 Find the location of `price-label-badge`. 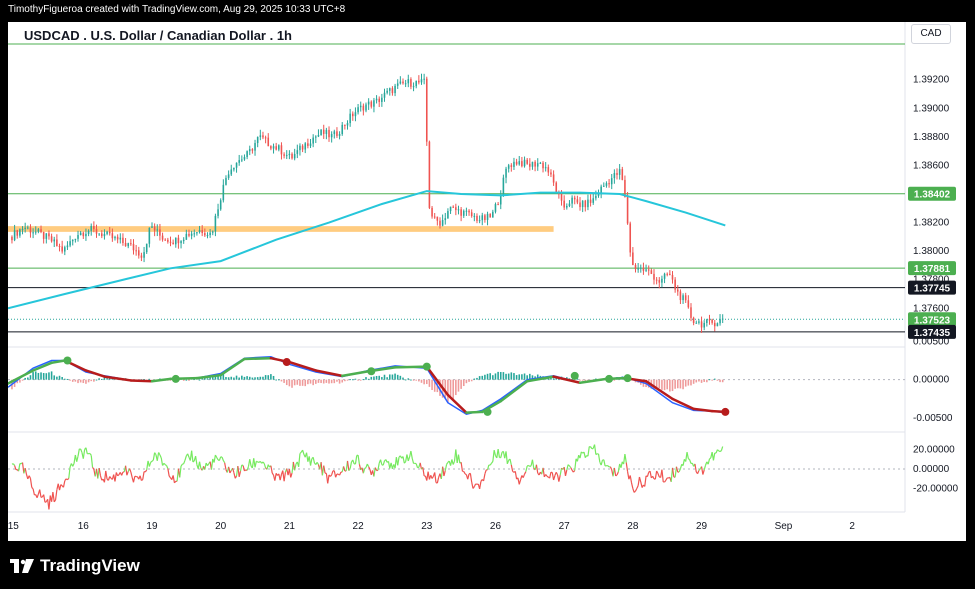

price-label-badge is located at coordinates (932, 268).